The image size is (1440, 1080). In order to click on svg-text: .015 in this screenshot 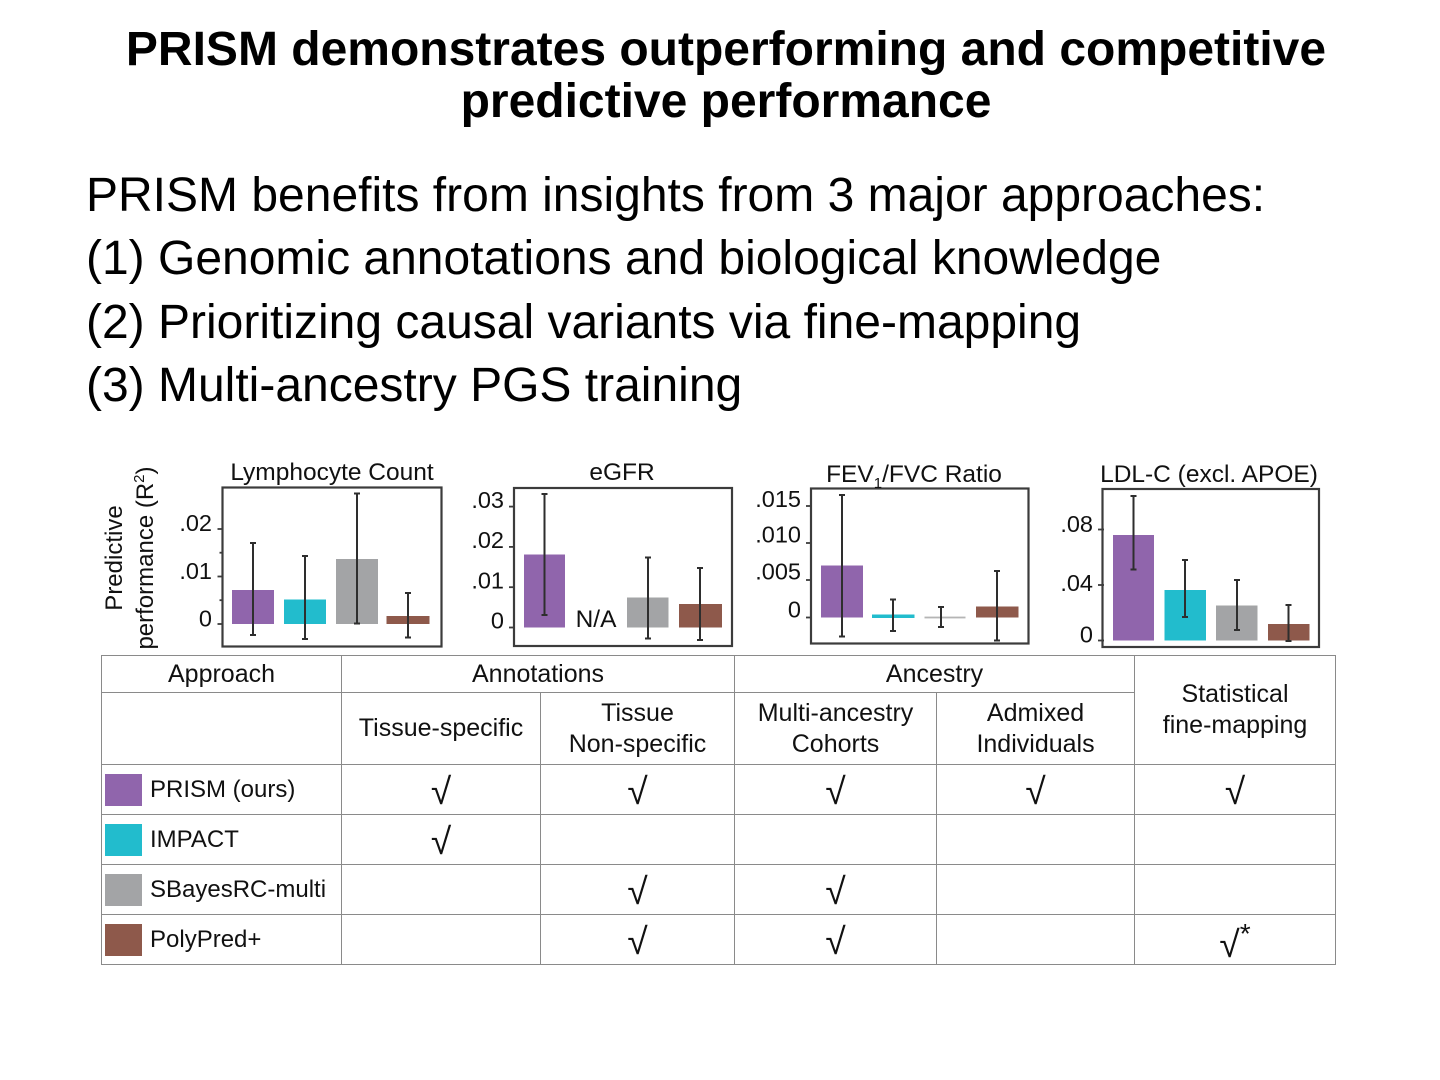, I will do `click(778, 499)`.